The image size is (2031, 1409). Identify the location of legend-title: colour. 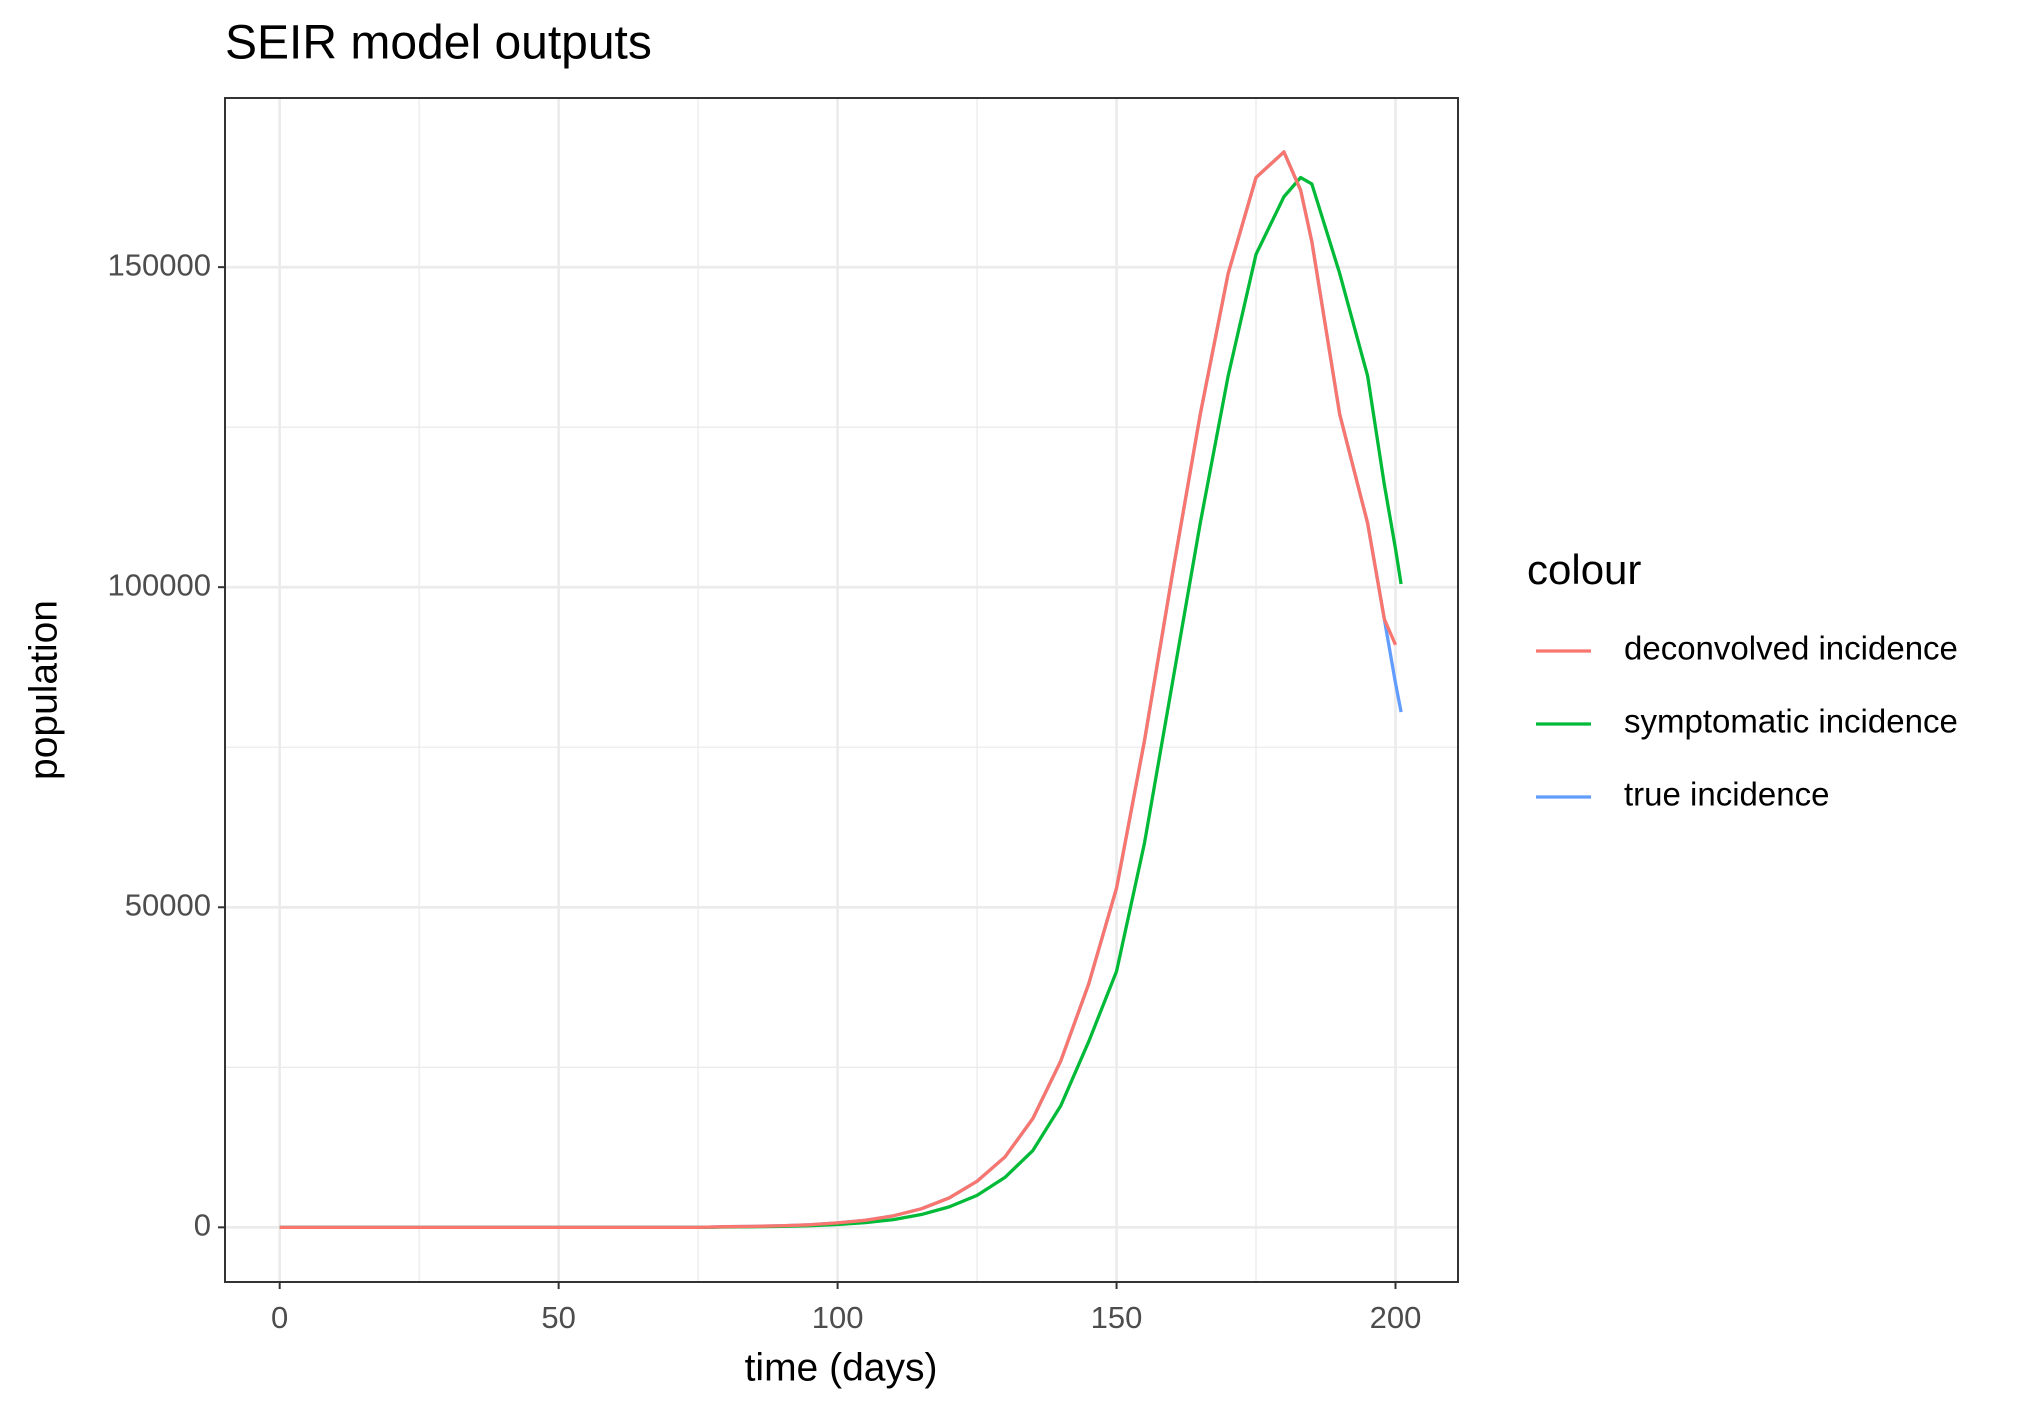
(1584, 569).